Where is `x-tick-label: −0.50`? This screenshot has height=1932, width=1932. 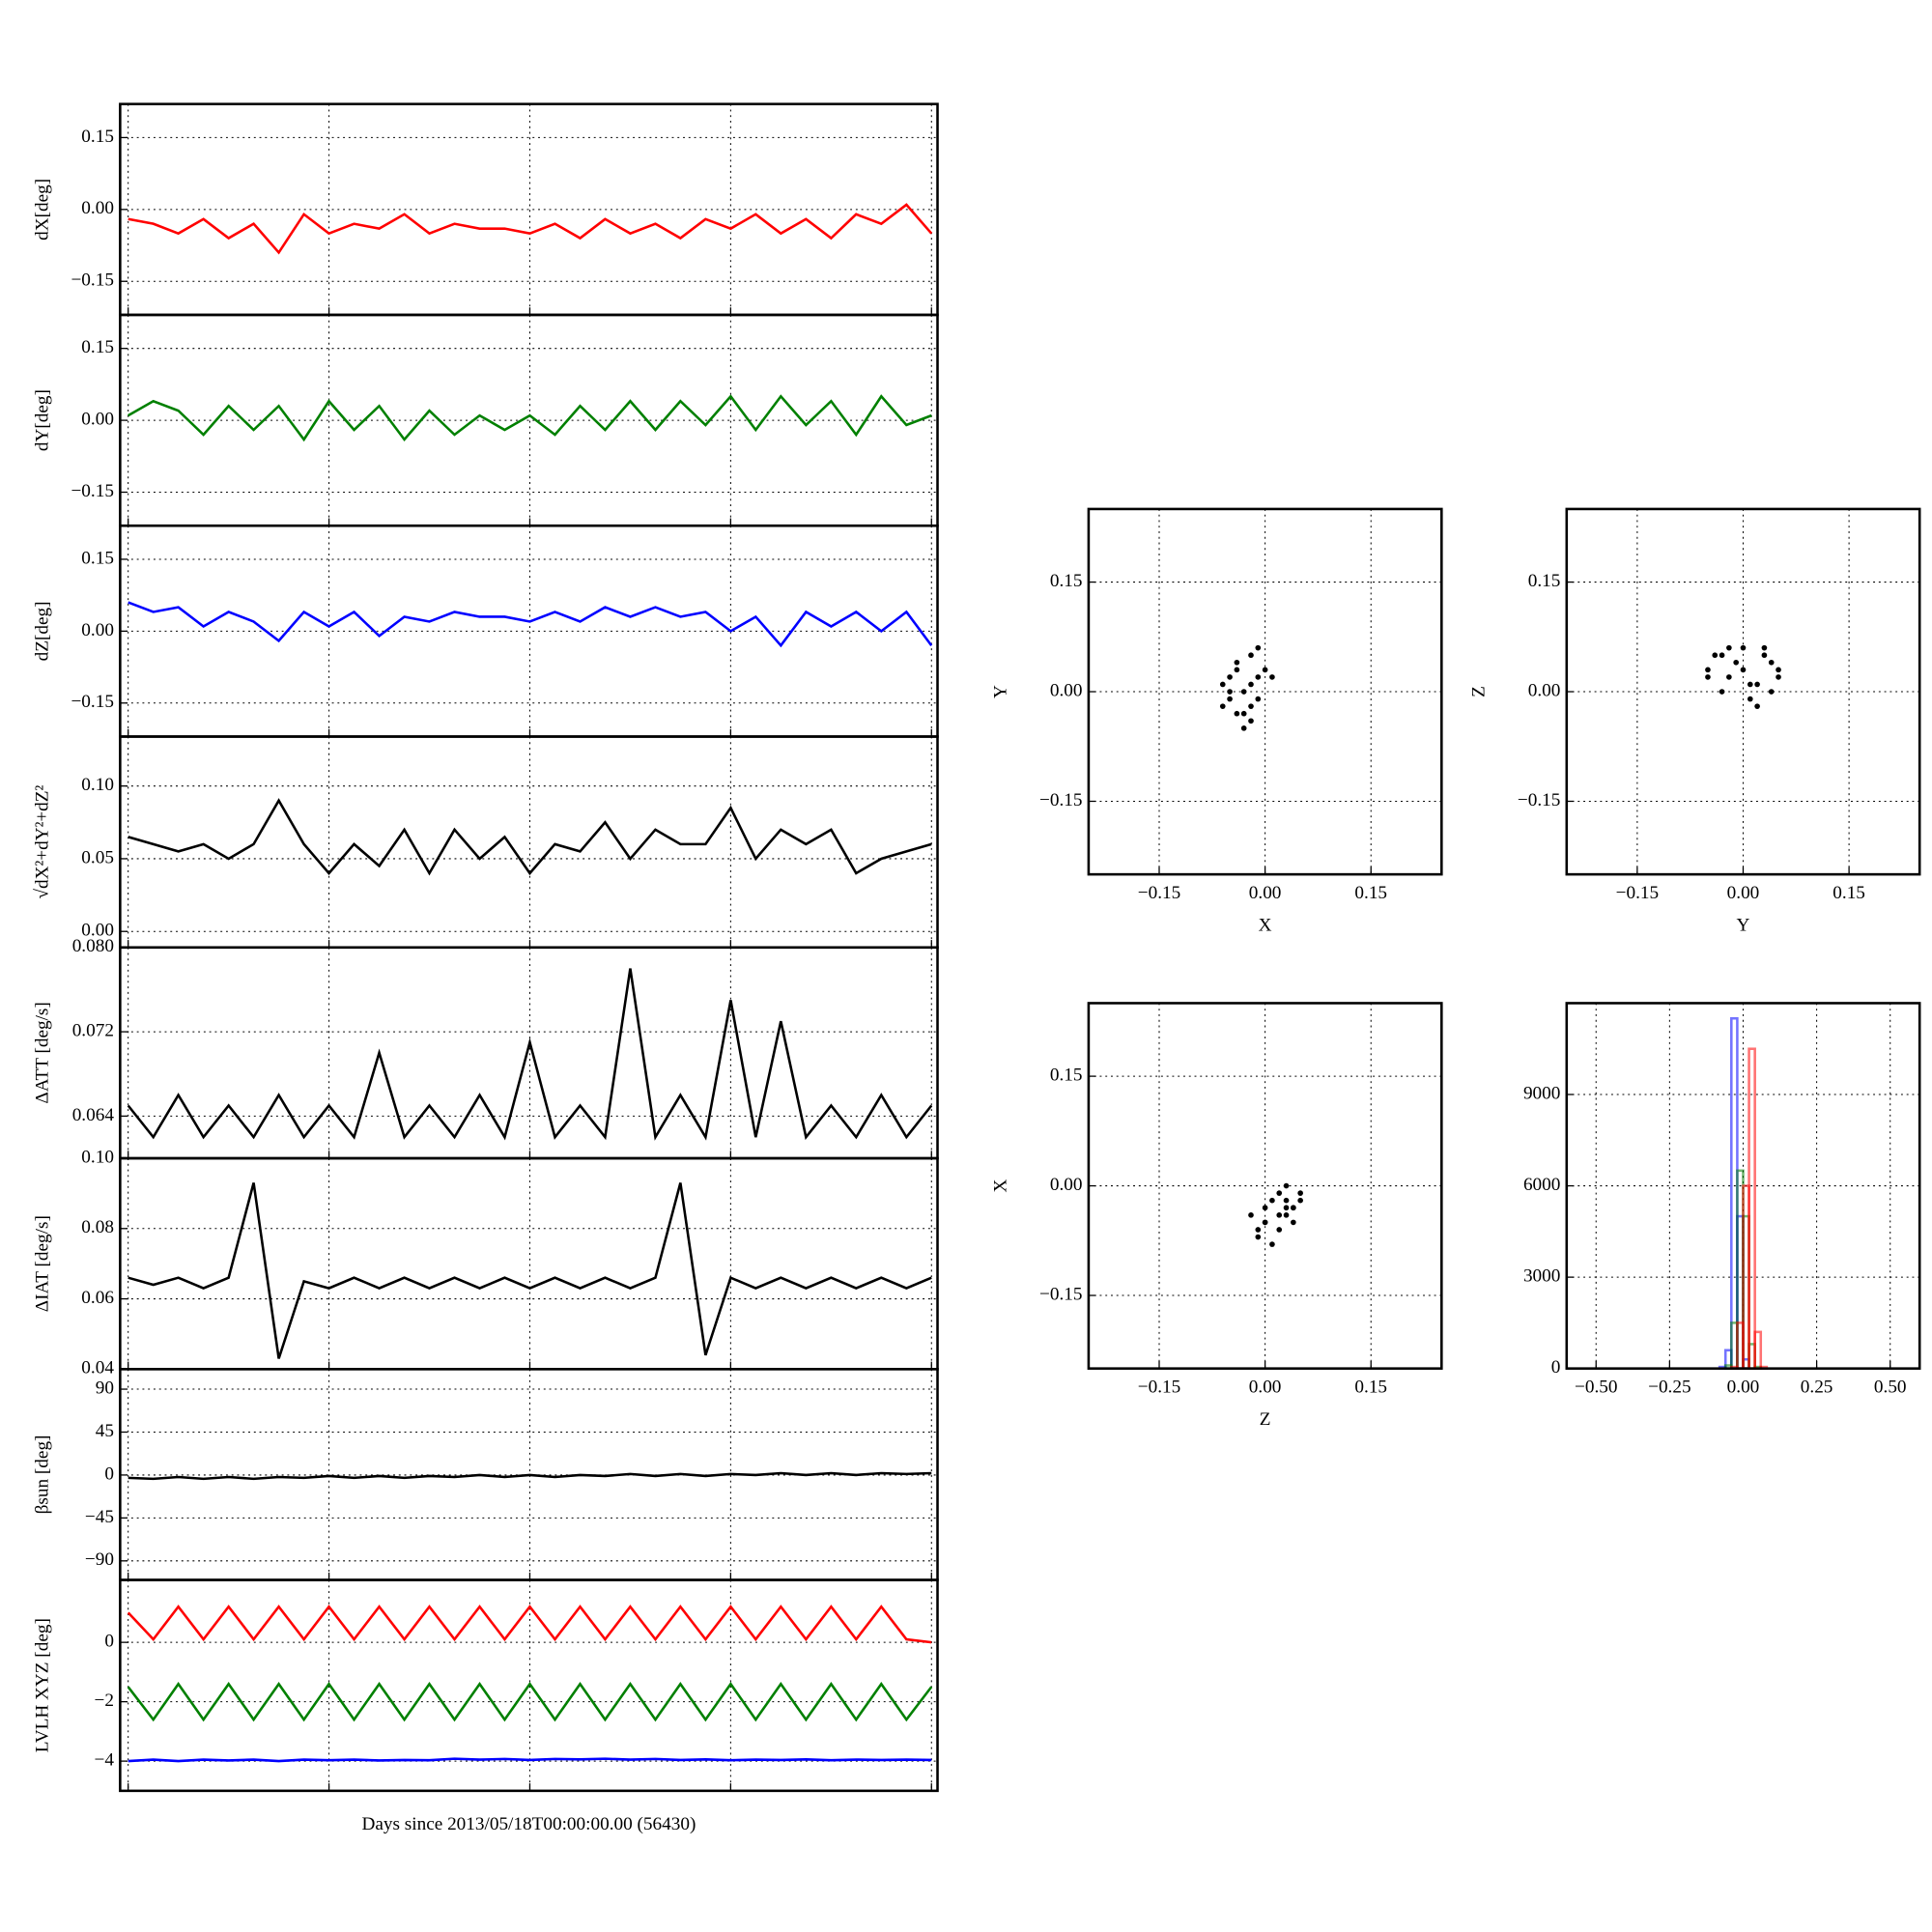
x-tick-label: −0.50 is located at coordinates (1596, 1388).